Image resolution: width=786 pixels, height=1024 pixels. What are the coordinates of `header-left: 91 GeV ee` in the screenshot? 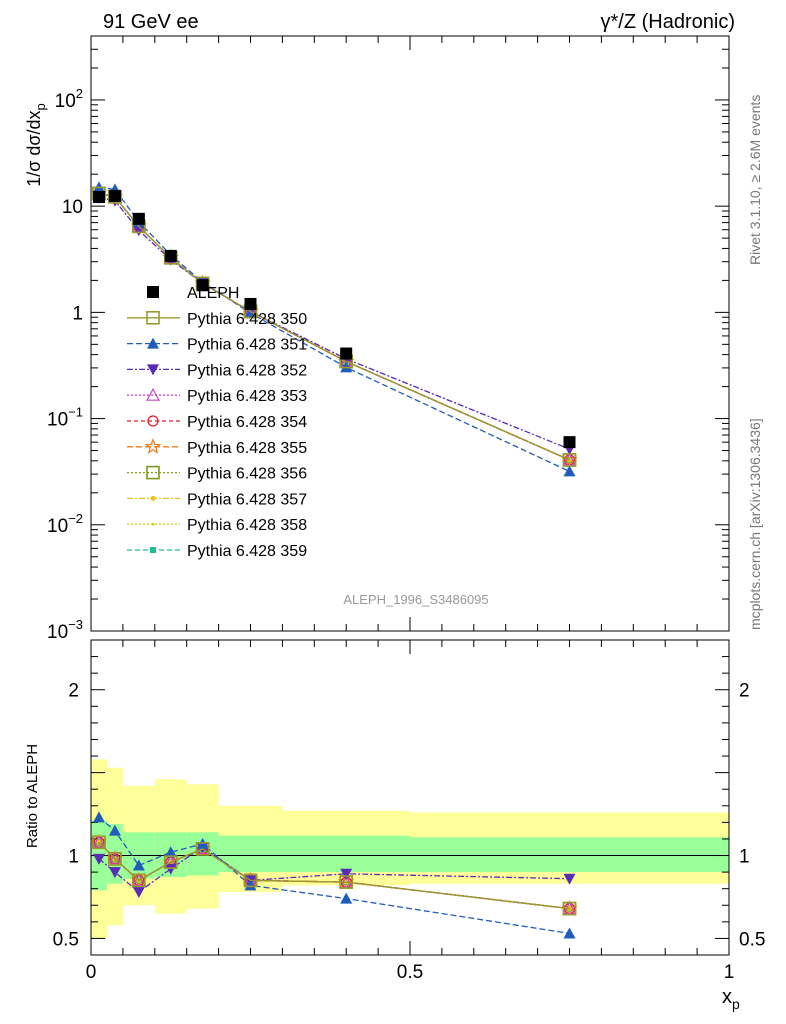 It's located at (151, 22).